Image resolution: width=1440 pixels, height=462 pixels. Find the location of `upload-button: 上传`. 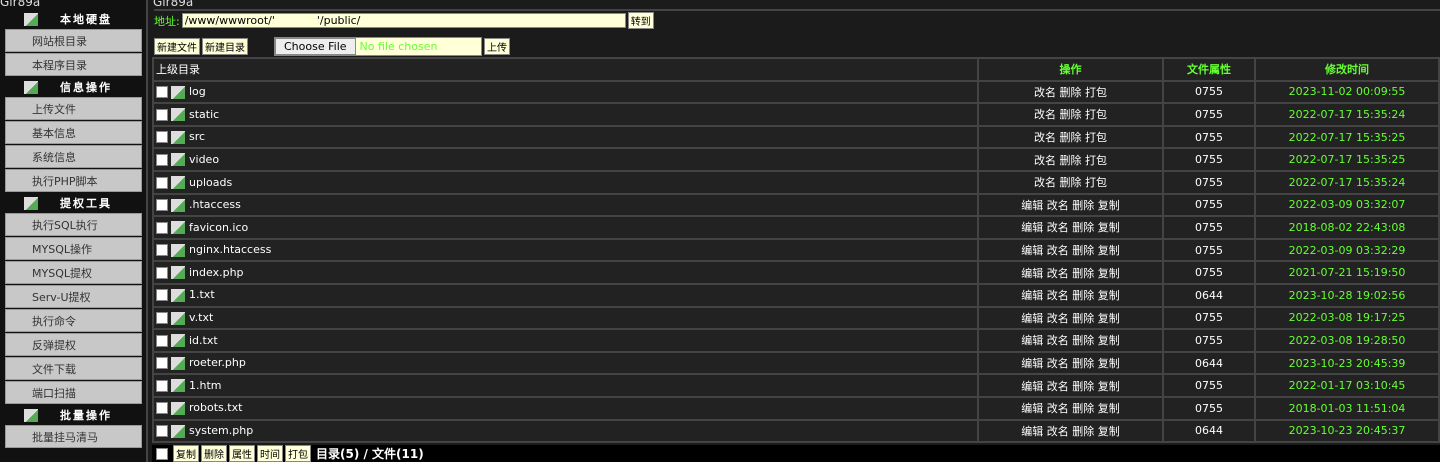

upload-button: 上传 is located at coordinates (497, 46).